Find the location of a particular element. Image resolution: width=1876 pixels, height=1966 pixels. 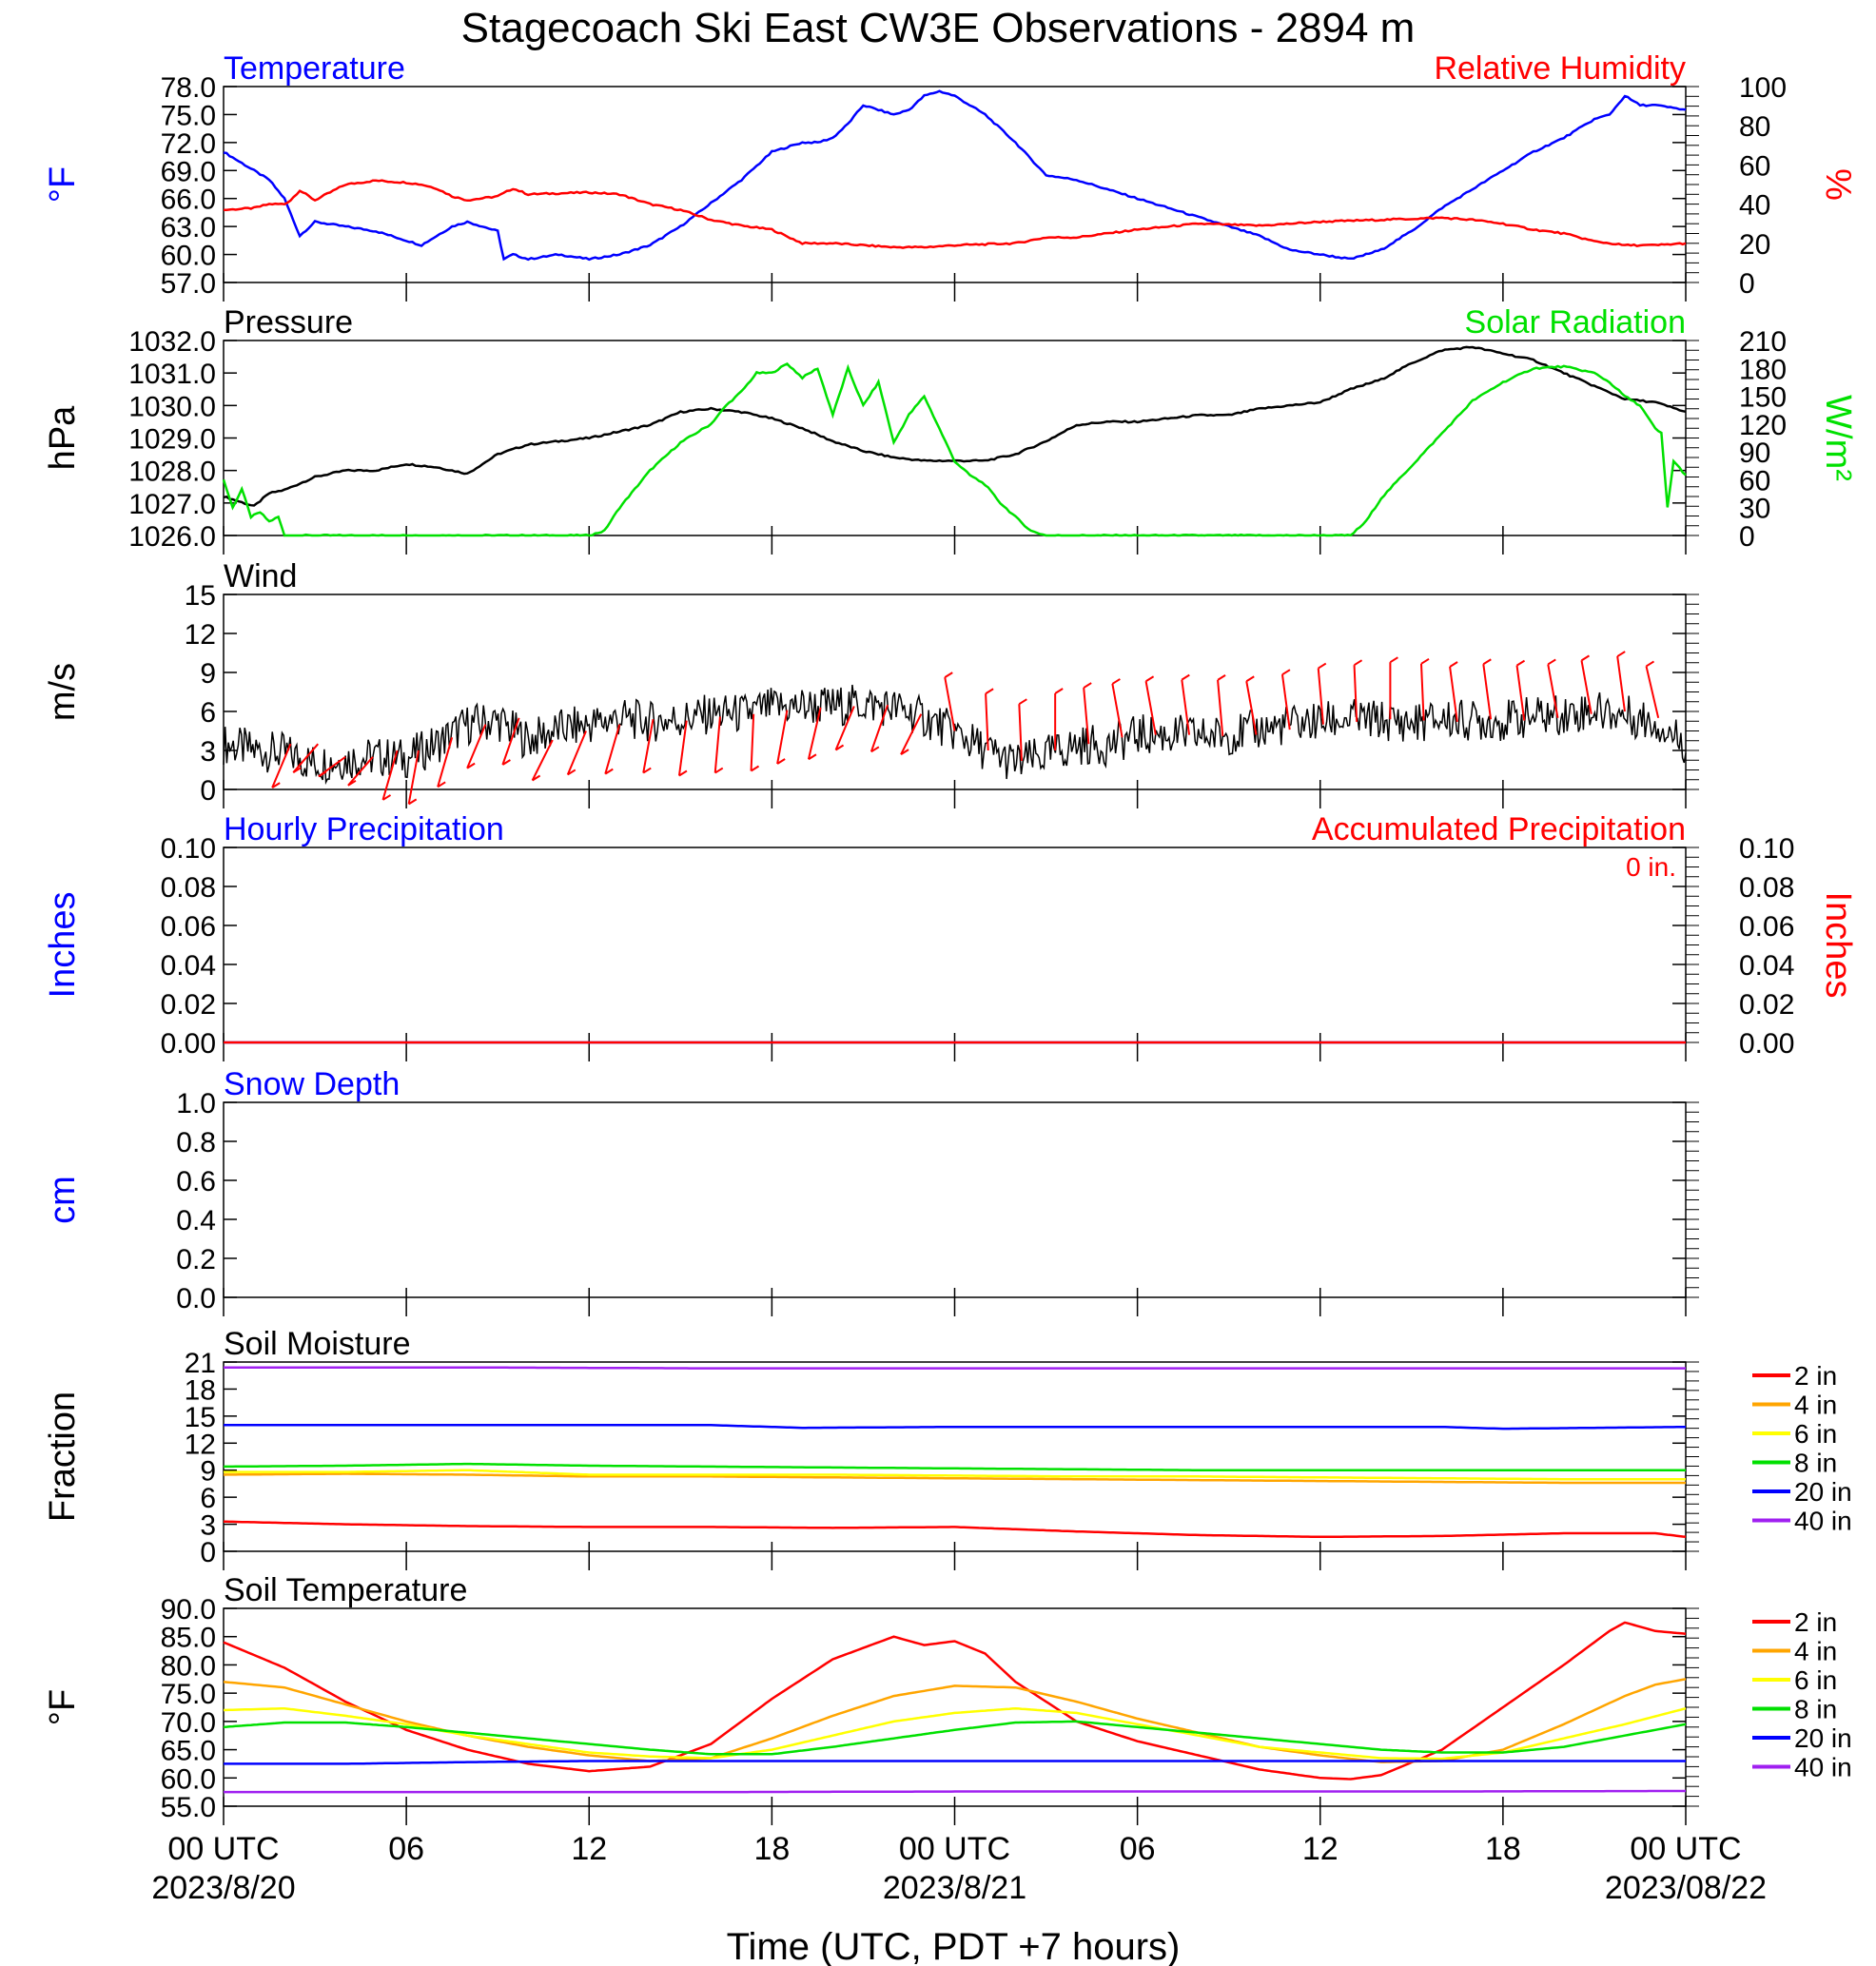

panel-title-right: Accumulated Precipitation is located at coordinates (1499, 829).